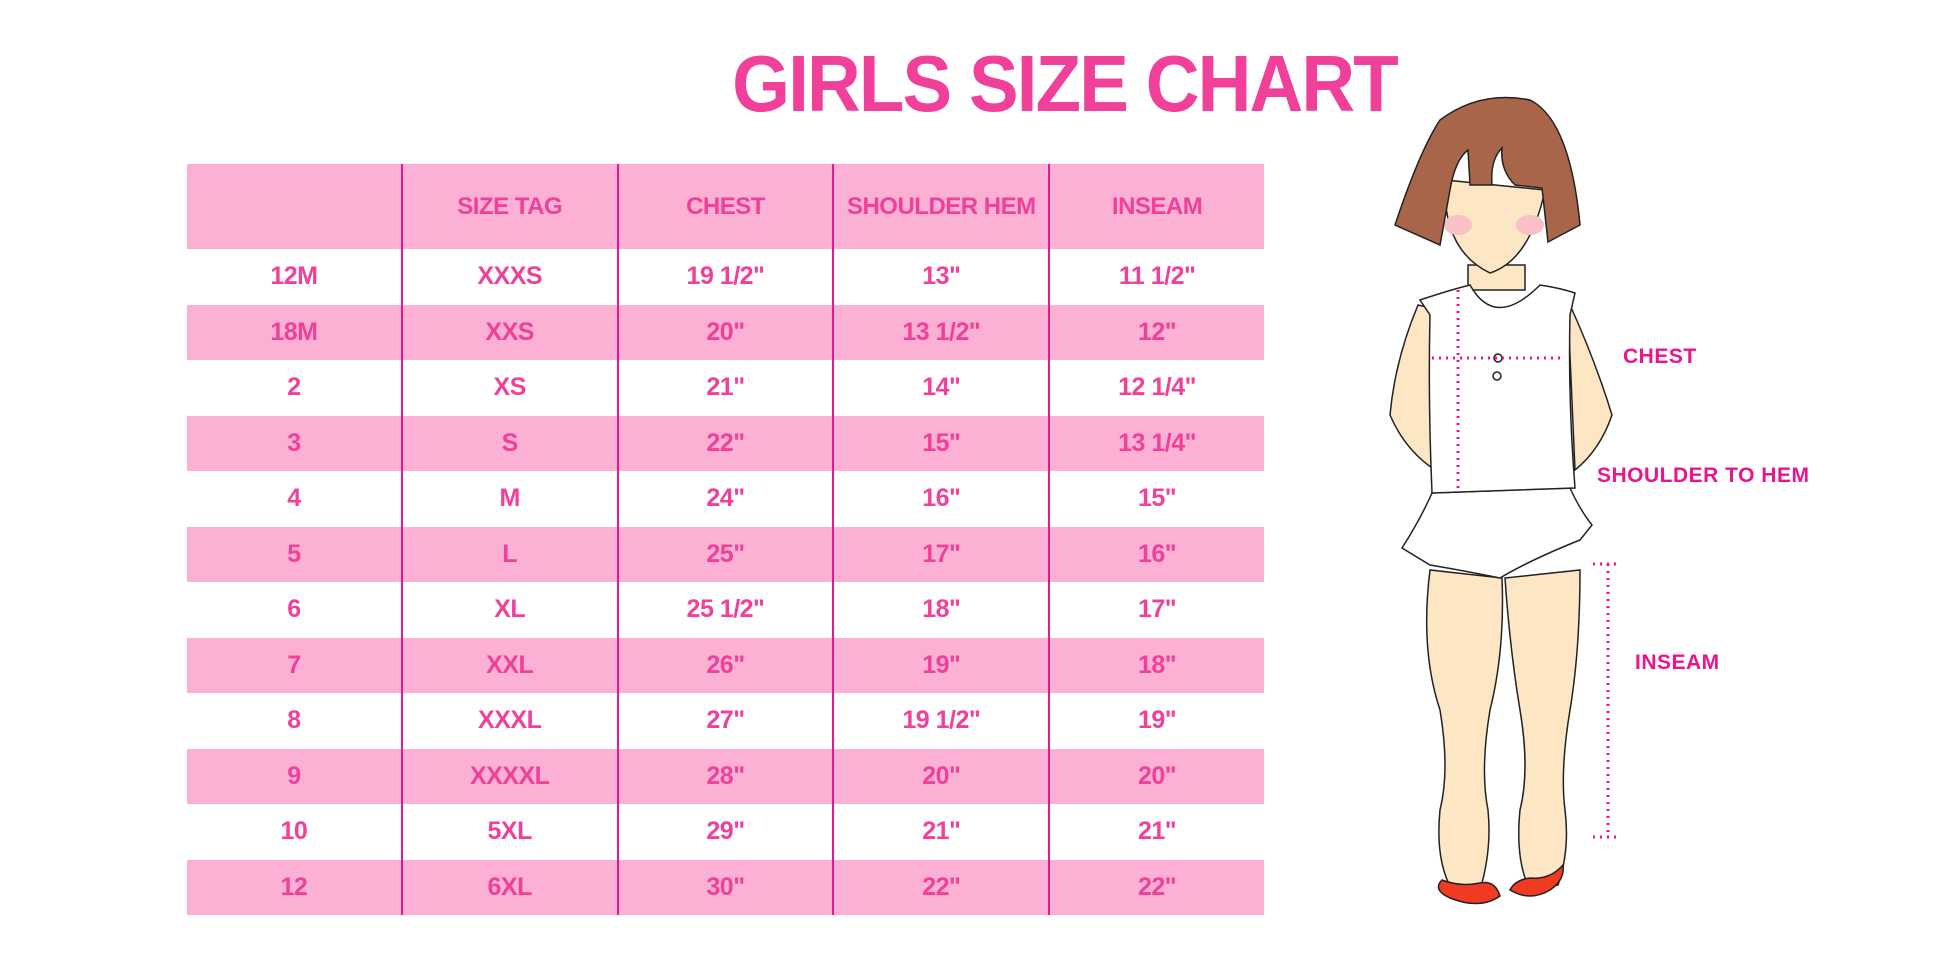 The height and width of the screenshot is (973, 1946). Describe the element at coordinates (508, 388) in the screenshot. I see `table-cell: XS` at that location.